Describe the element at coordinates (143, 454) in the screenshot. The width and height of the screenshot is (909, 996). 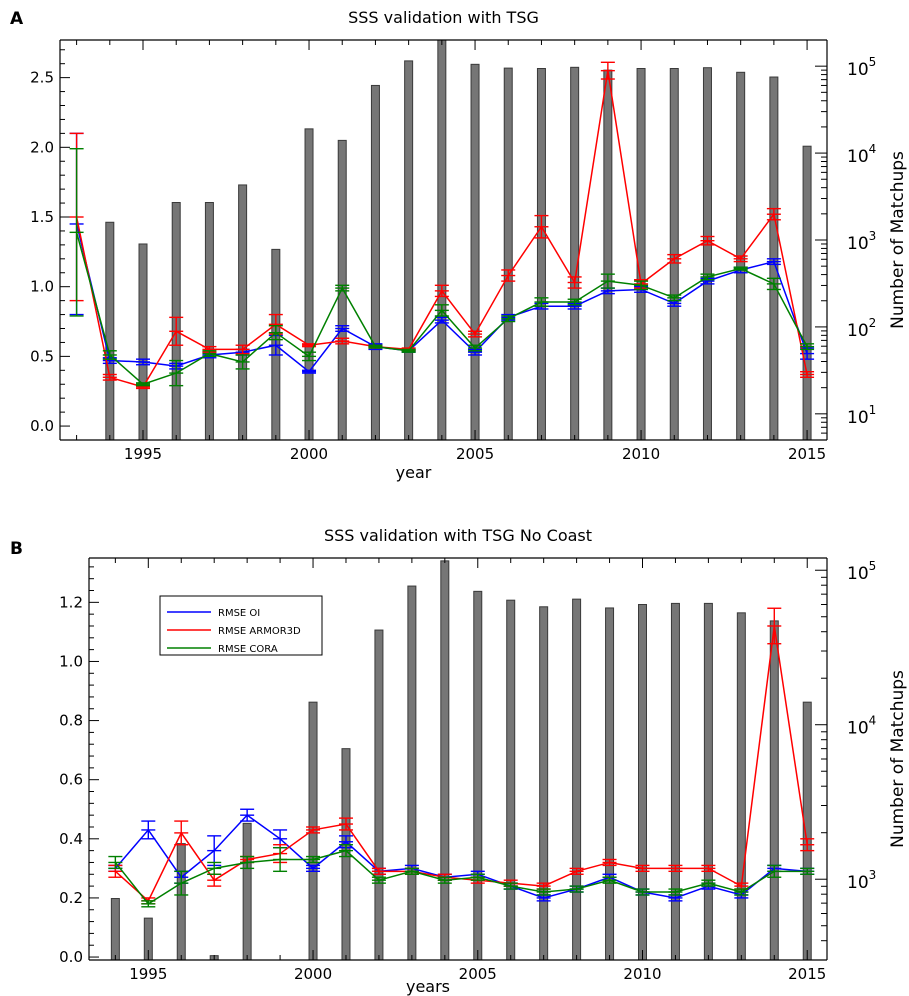
I see `x-tick-label: 1995` at that location.